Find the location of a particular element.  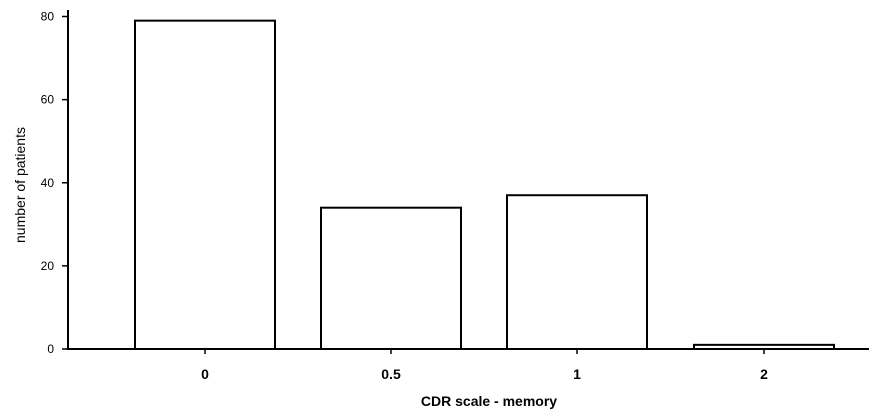

y-tick-label: 60 is located at coordinates (48, 100).